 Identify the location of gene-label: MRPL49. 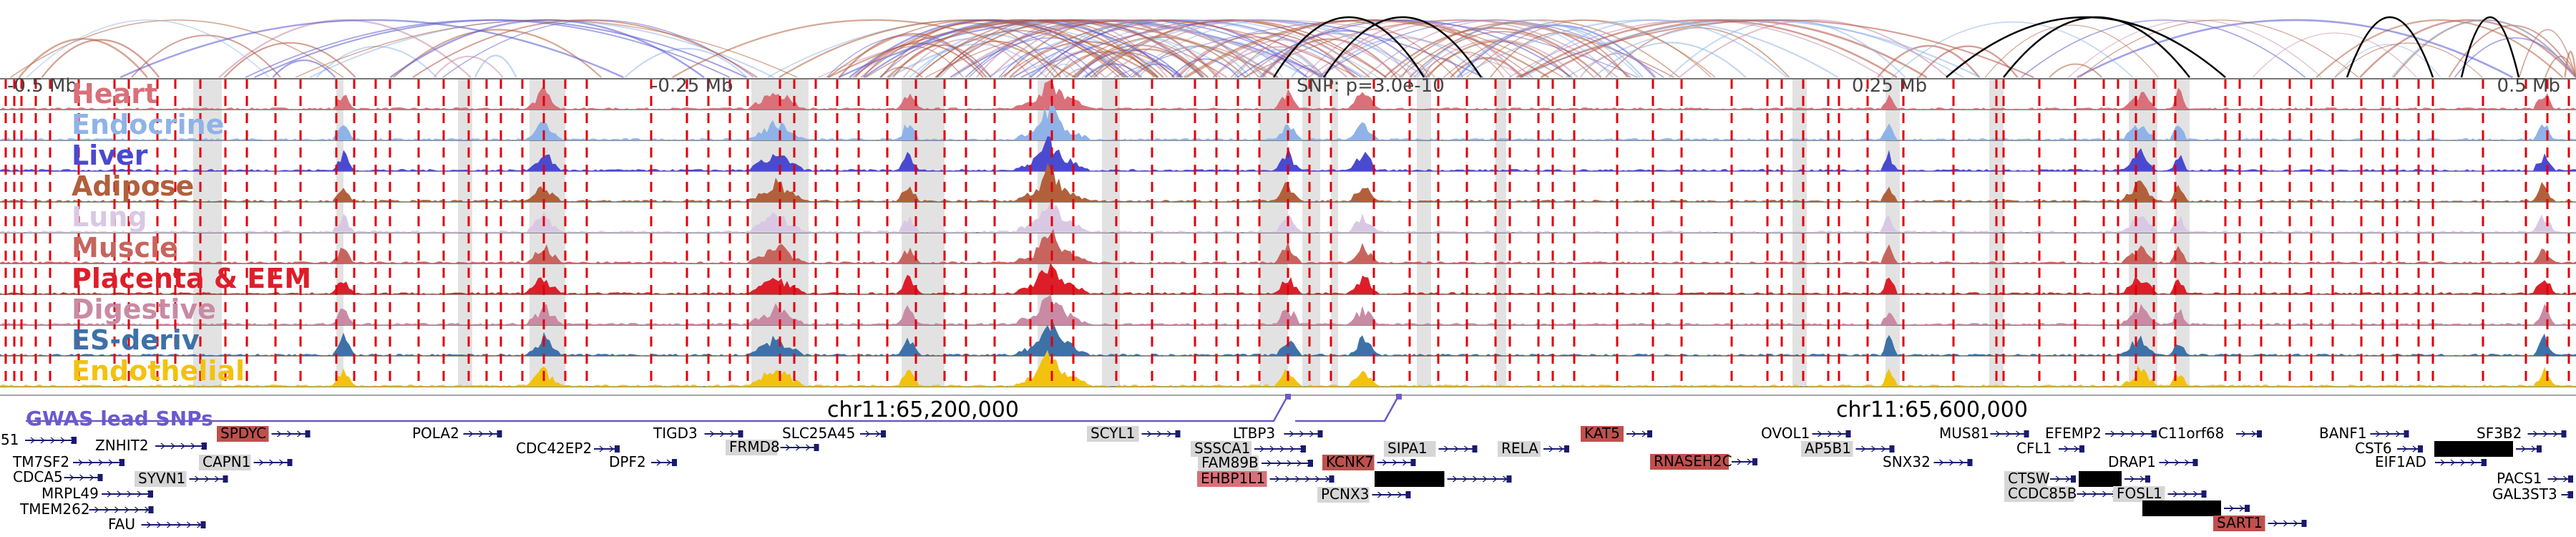
(70, 493).